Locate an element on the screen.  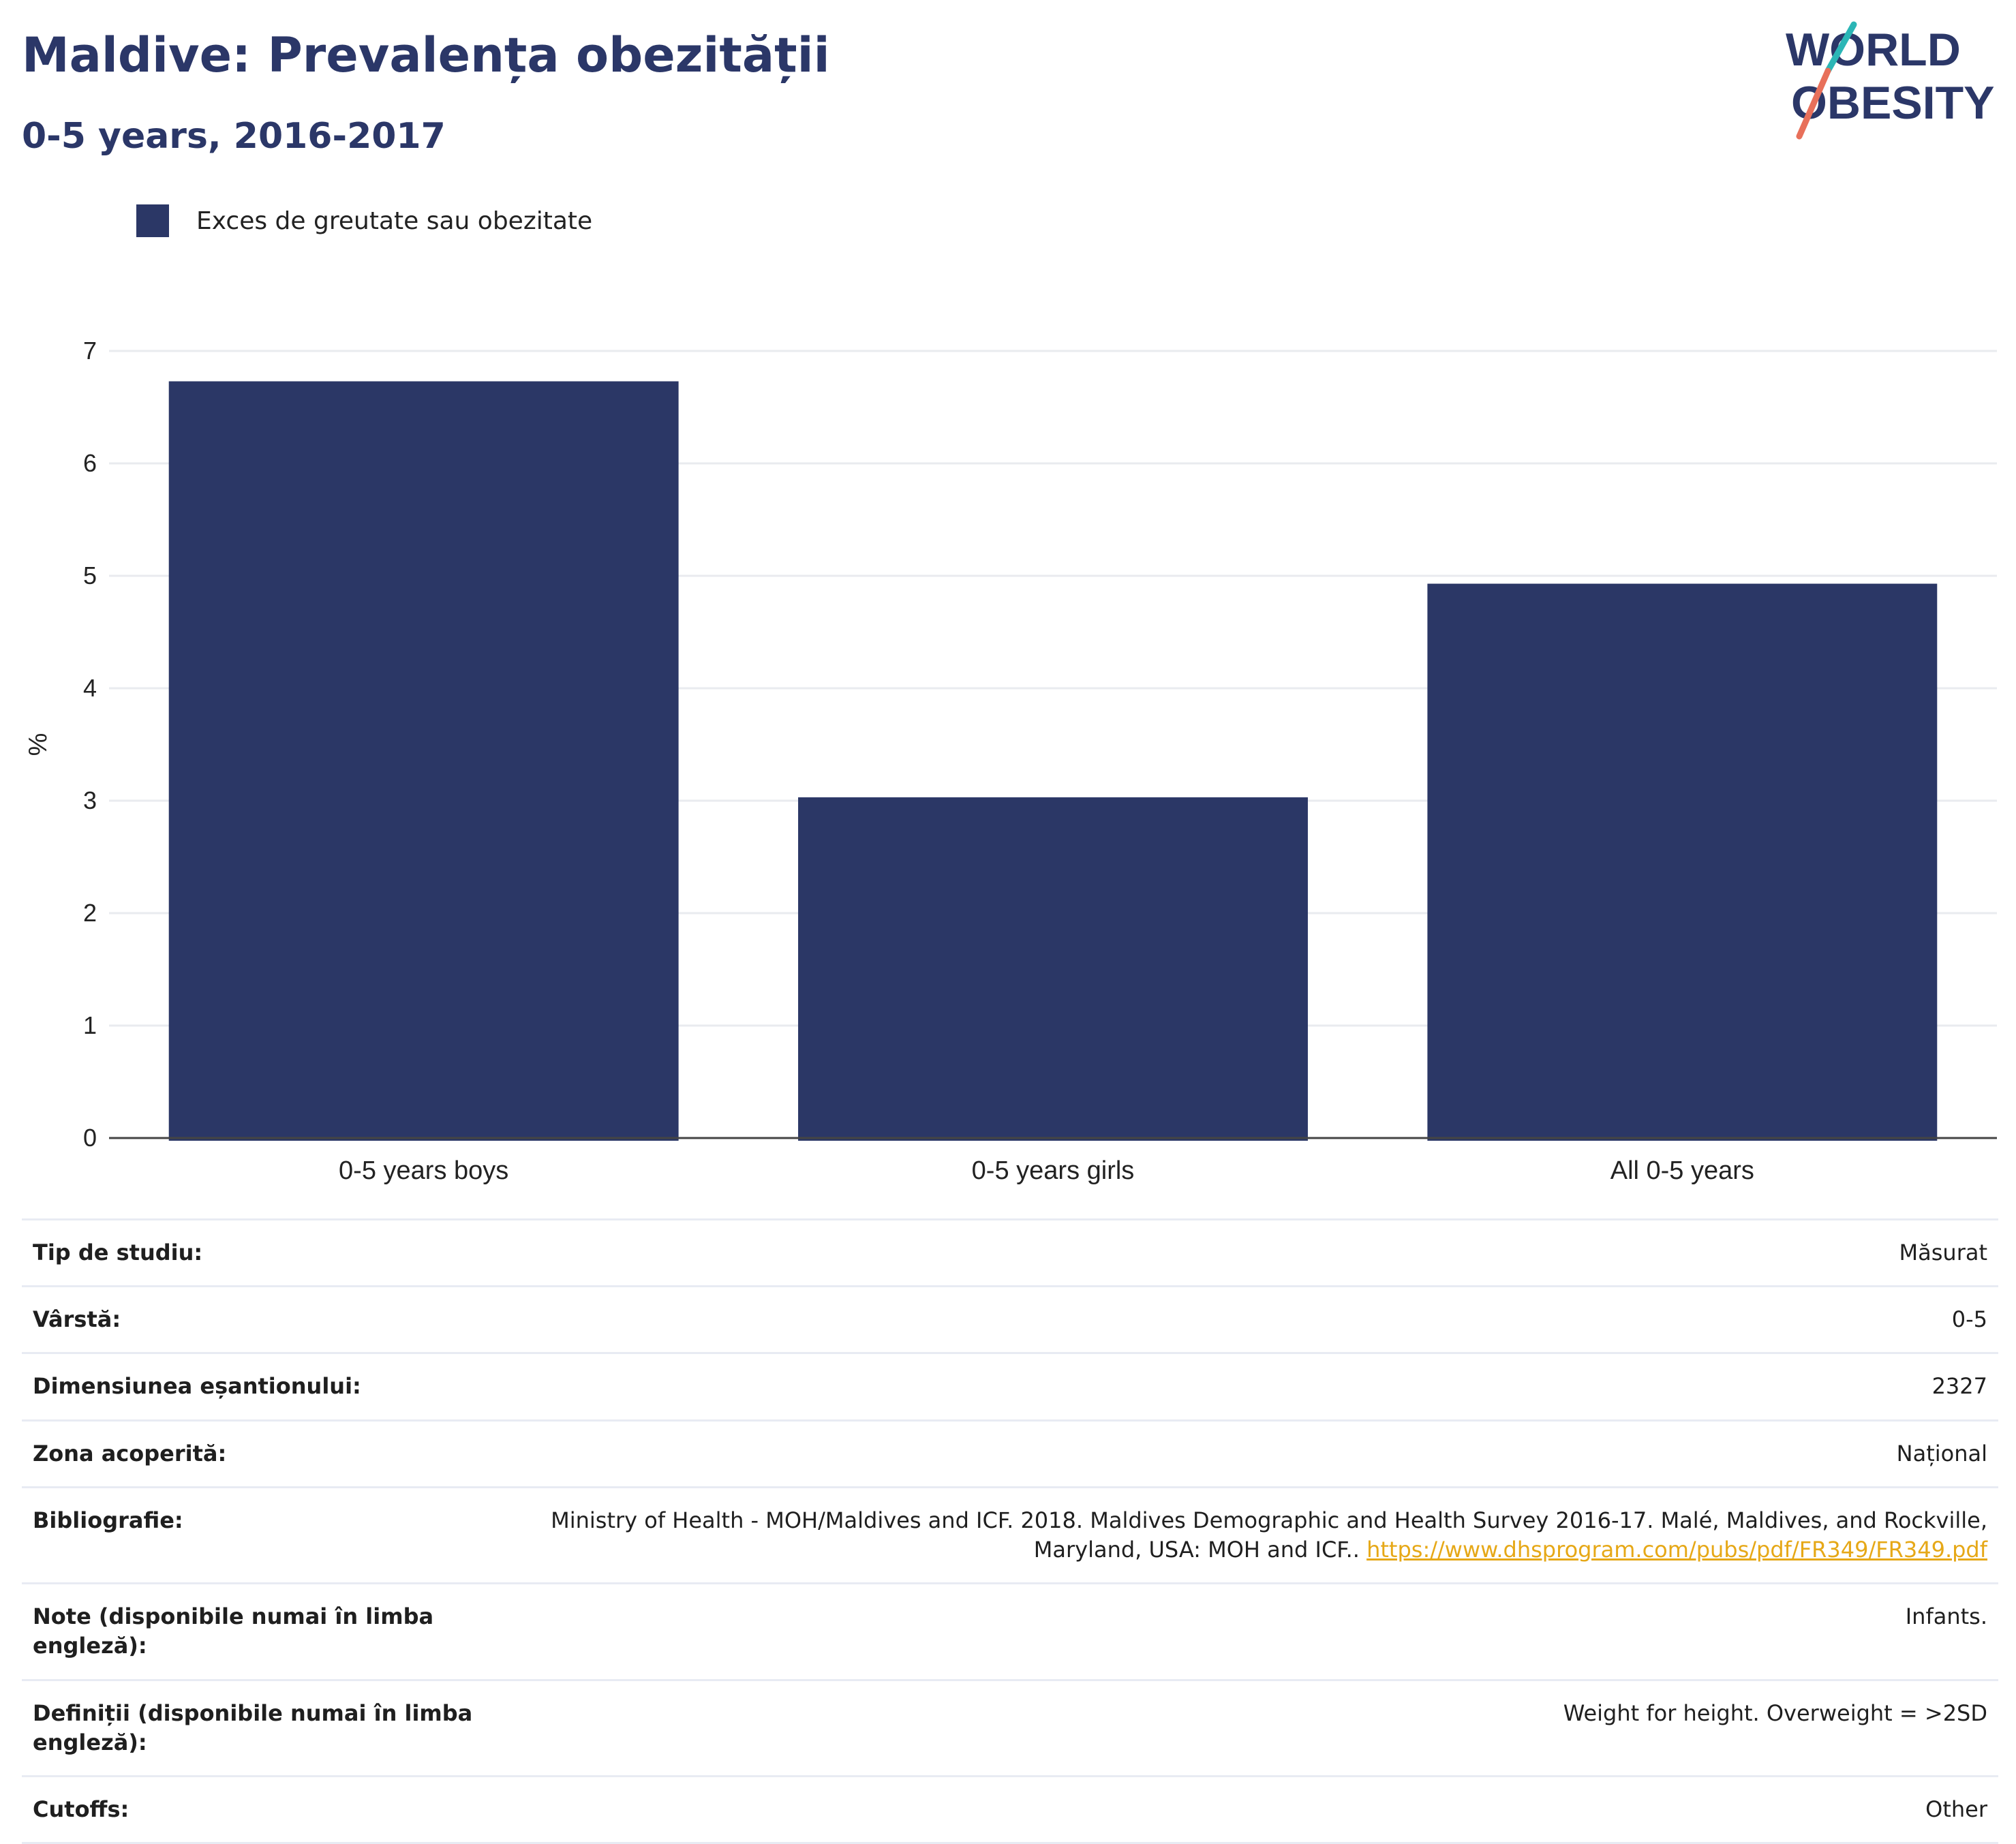
info-value-text: Național is located at coordinates (1941, 1453).